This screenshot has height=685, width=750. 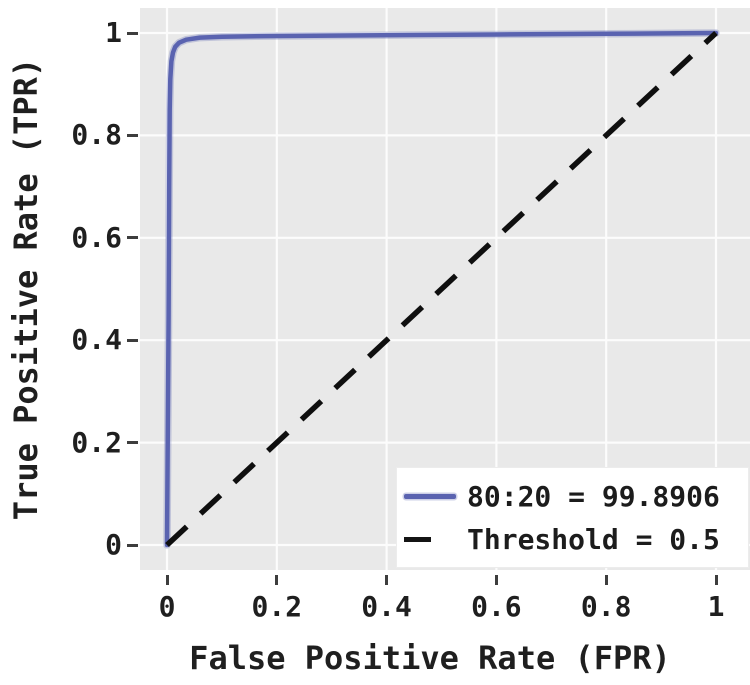 I want to click on threshold-line-swatch-box, so click(x=435, y=539).